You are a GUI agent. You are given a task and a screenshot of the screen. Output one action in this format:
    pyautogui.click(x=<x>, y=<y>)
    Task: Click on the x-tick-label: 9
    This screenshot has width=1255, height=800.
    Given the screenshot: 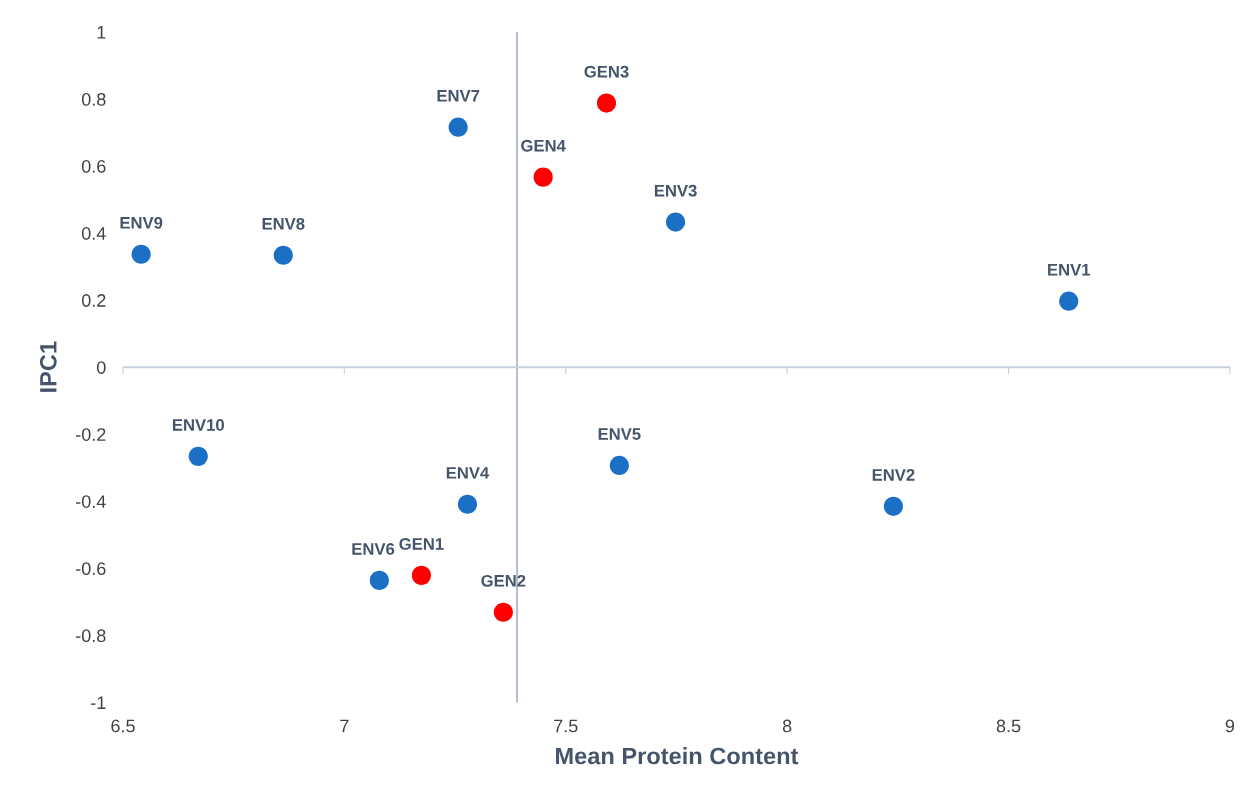 What is the action you would take?
    pyautogui.click(x=1230, y=726)
    